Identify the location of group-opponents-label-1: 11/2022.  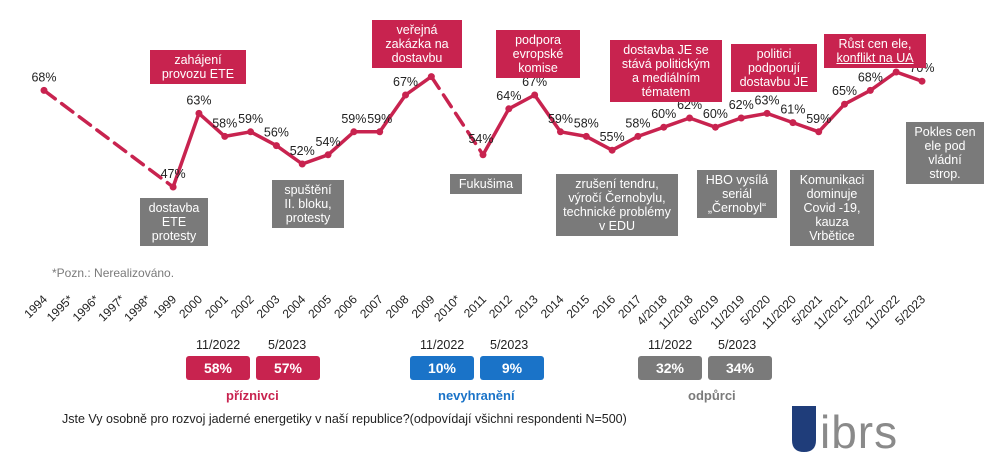
(670, 345).